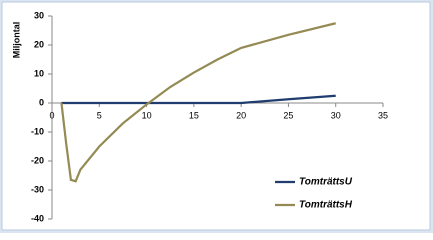 The image size is (433, 240). Describe the element at coordinates (39, 73) in the screenshot. I see `y-tick-label: 10` at that location.